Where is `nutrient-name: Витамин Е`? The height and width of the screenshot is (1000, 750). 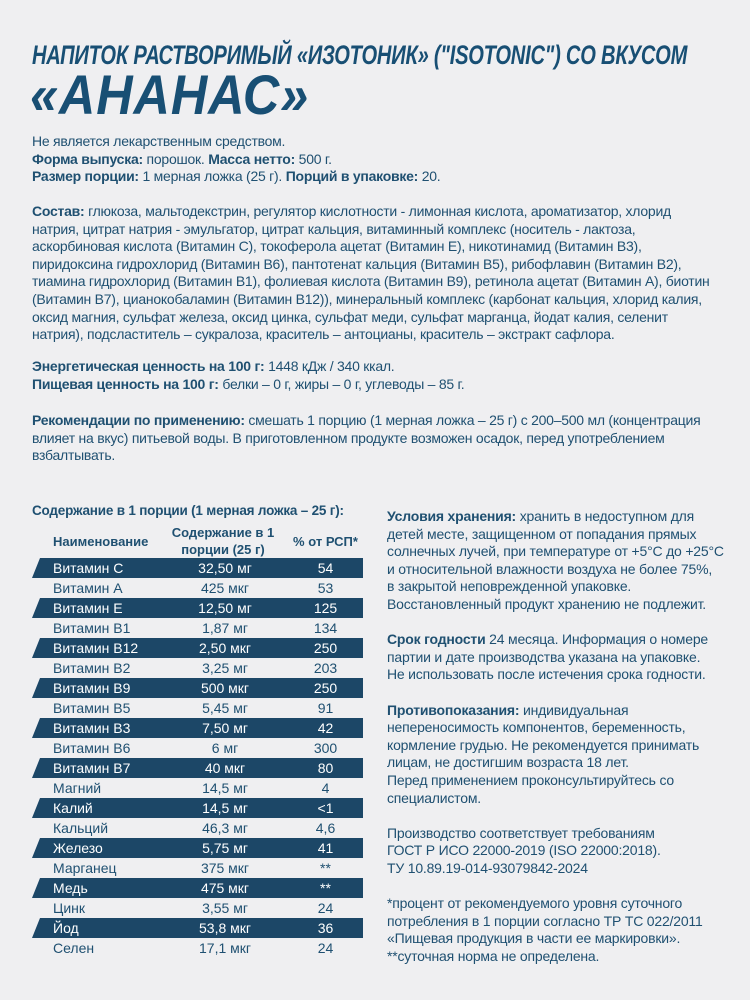 nutrient-name: Витамин Е is located at coordinates (88, 608).